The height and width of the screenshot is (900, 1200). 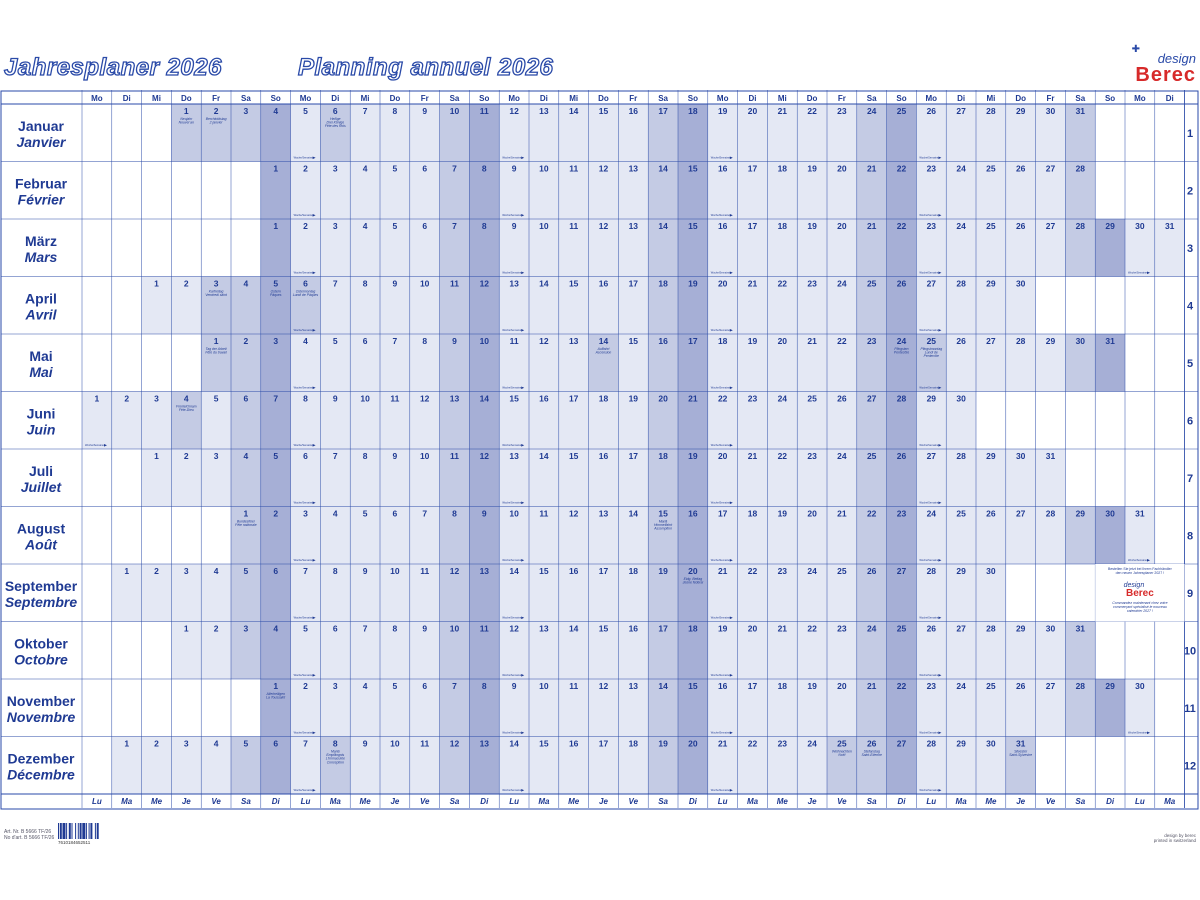 I want to click on weekday-footer-label: Lu, so click(x=97, y=801).